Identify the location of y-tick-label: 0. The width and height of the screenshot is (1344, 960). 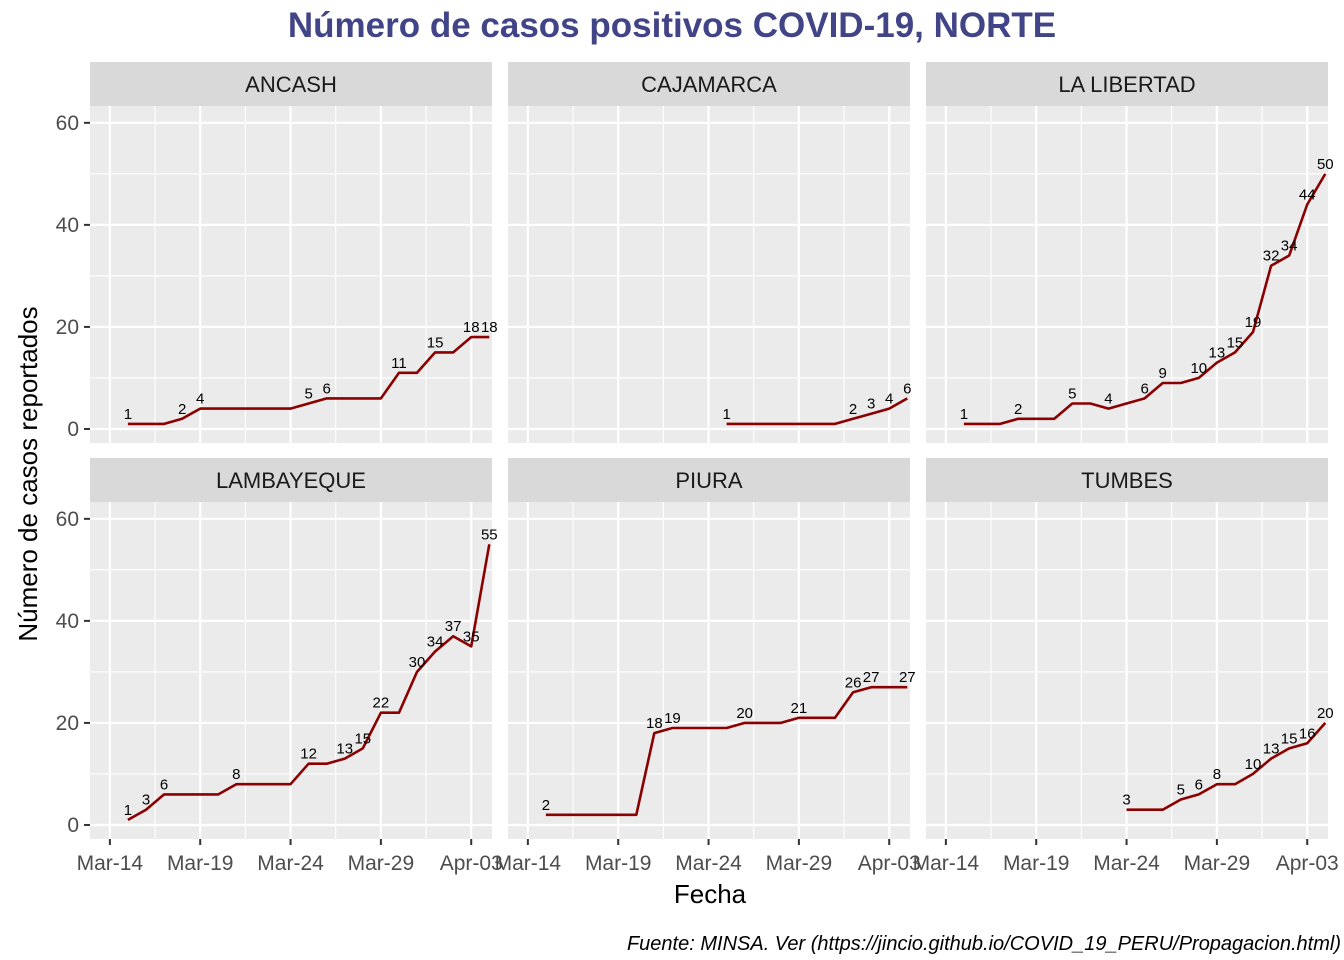
(73, 825).